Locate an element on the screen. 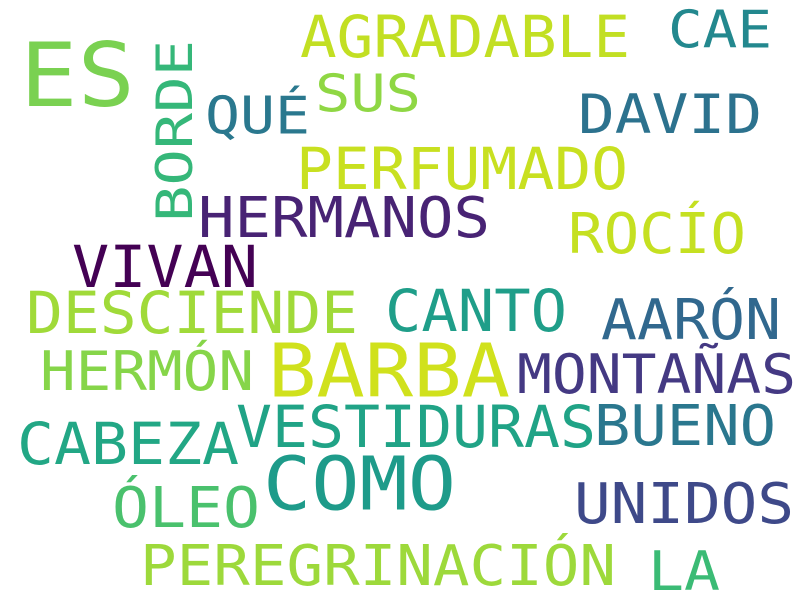 This screenshot has height=600, width=800. word-rocio: ROCÍO is located at coordinates (657, 233).